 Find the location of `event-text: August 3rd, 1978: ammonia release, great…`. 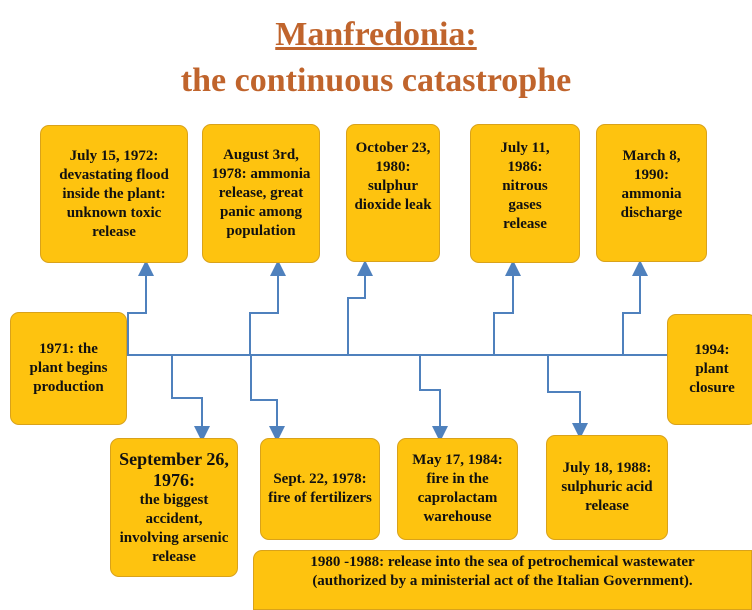

event-text: August 3rd, 1978: ammonia release, great… is located at coordinates (261, 193).